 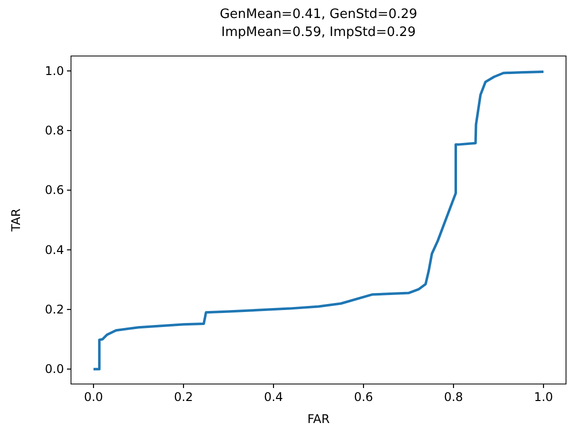 What do you see at coordinates (54, 249) in the screenshot?
I see `y-tick-label: 0.4` at bounding box center [54, 249].